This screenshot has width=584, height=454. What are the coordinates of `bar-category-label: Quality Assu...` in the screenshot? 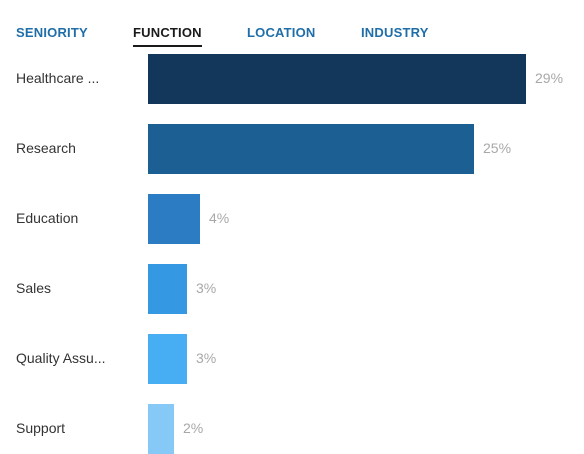 It's located at (61, 358).